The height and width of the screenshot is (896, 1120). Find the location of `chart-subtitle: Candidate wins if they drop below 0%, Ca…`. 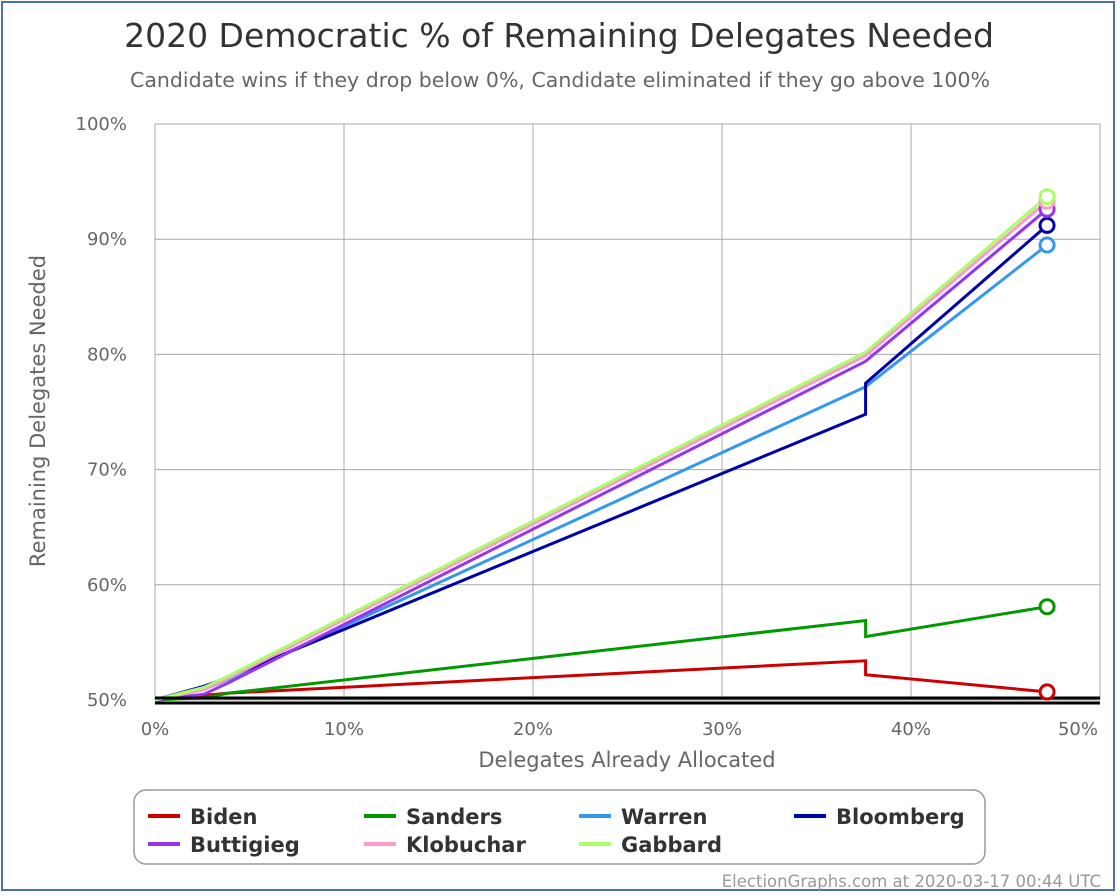

chart-subtitle: Candidate wins if they drop below 0%, Ca… is located at coordinates (560, 80).